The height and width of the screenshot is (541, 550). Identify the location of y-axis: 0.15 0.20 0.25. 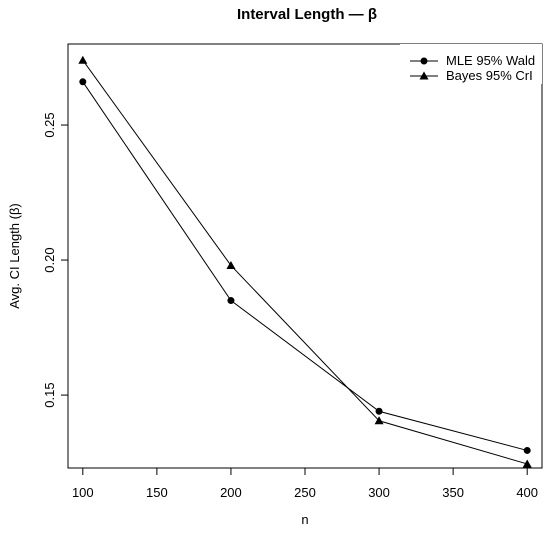
(55, 260).